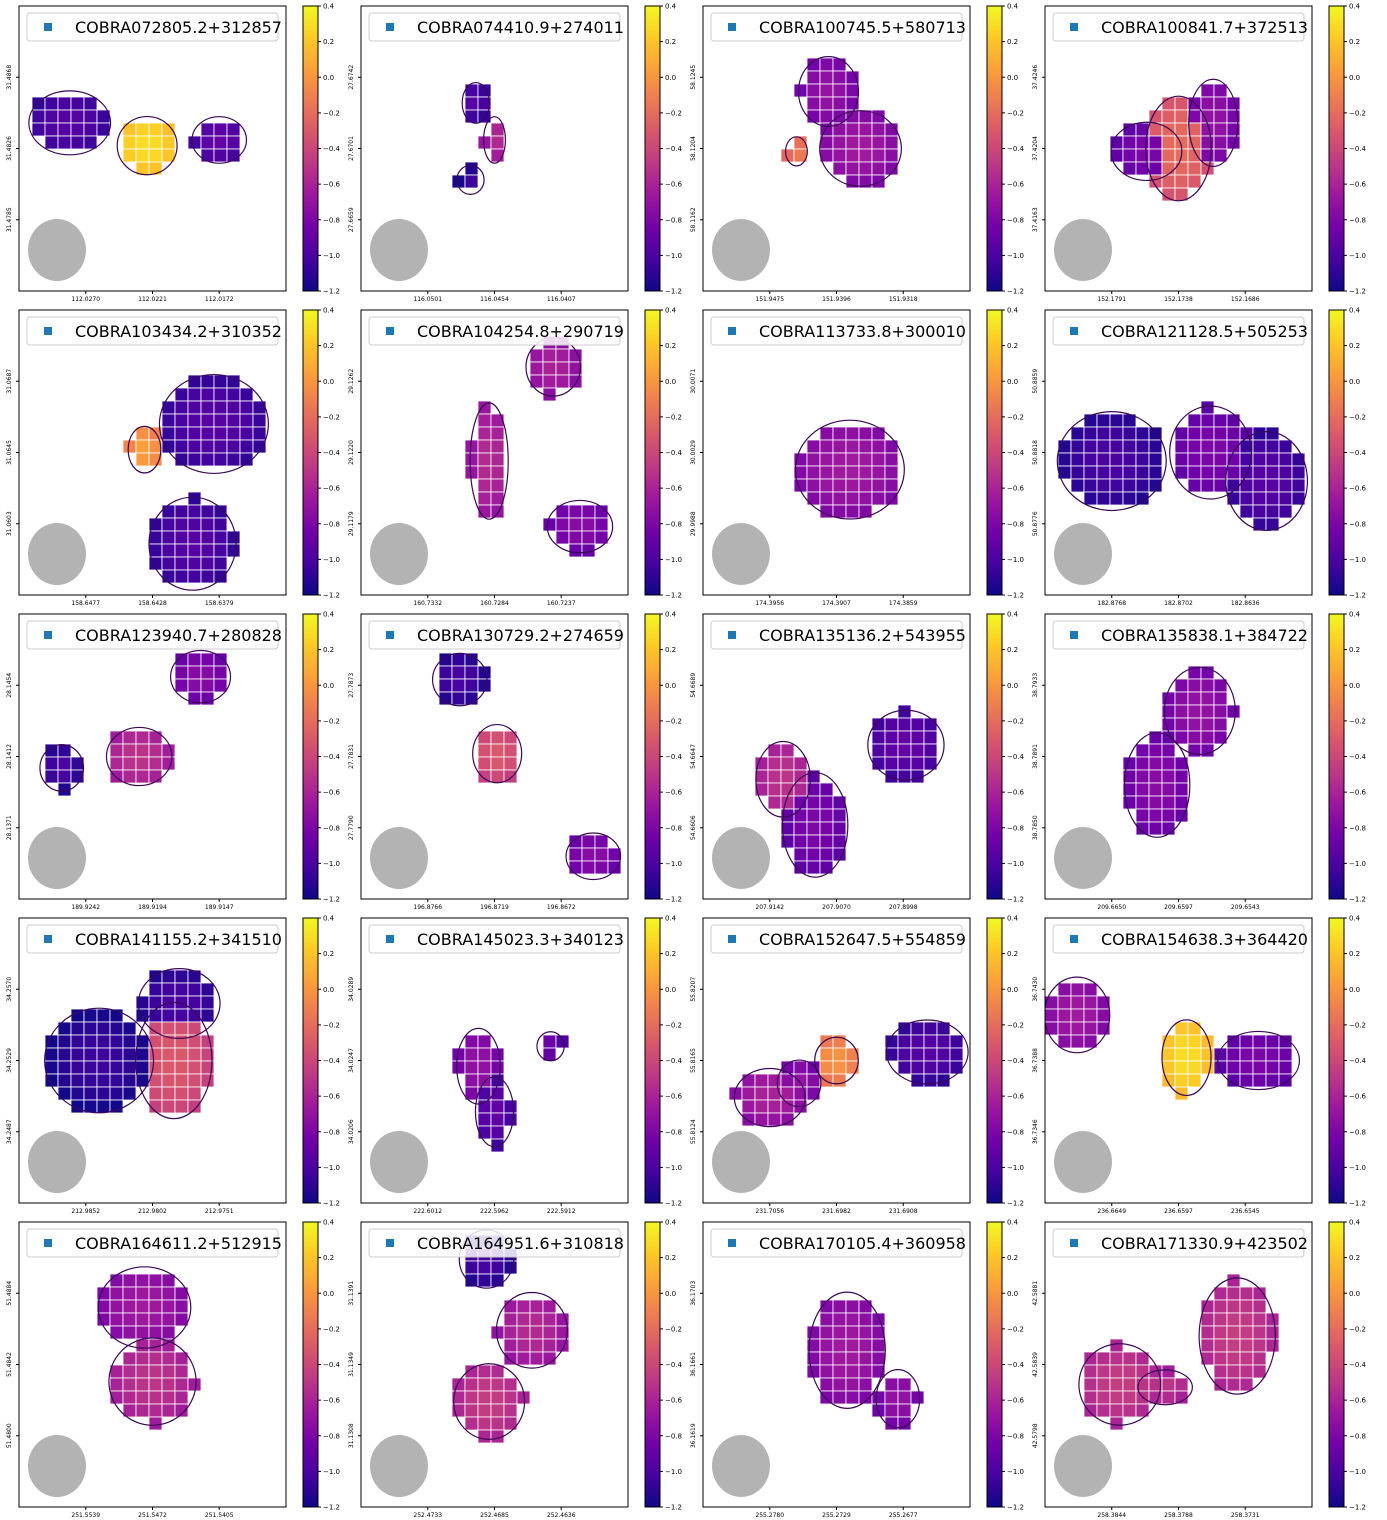 Image resolution: width=1387 pixels, height=1520 pixels. I want to click on legend-label: COBRA135838.1+384722, so click(1204, 635).